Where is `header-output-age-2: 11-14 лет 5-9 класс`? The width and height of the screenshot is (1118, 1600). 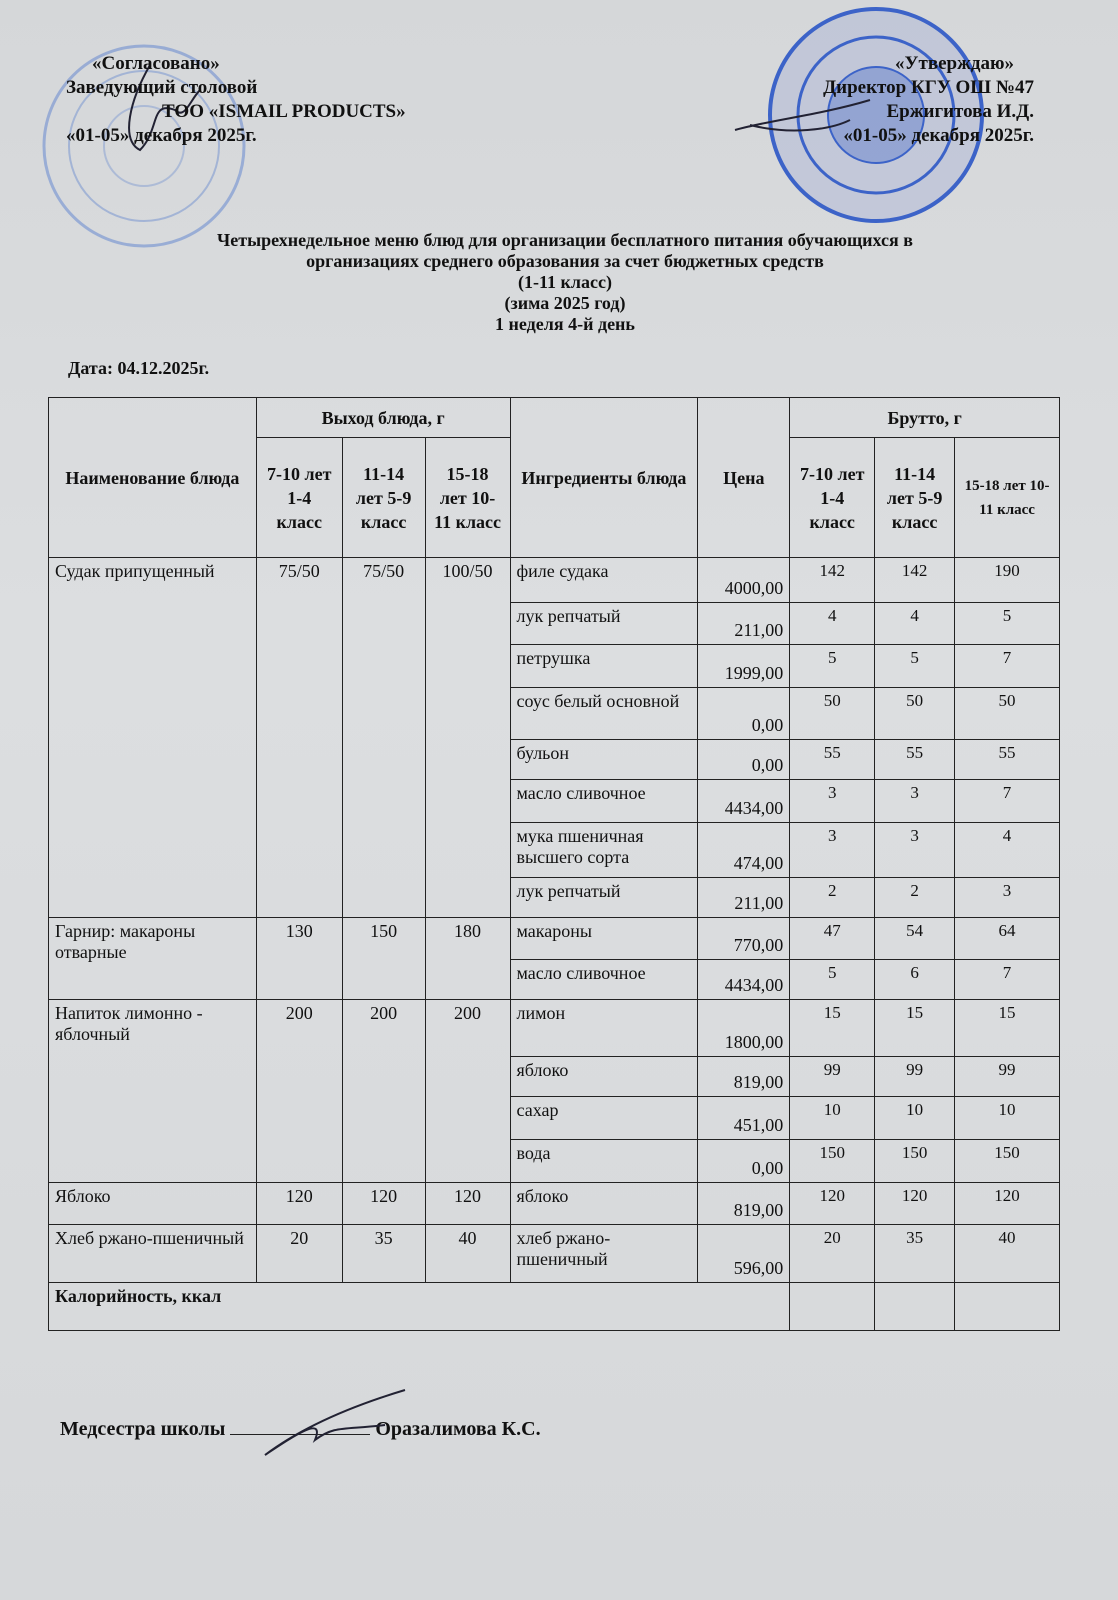
header-output-age-2: 11-14 лет 5-9 класс is located at coordinates (383, 497).